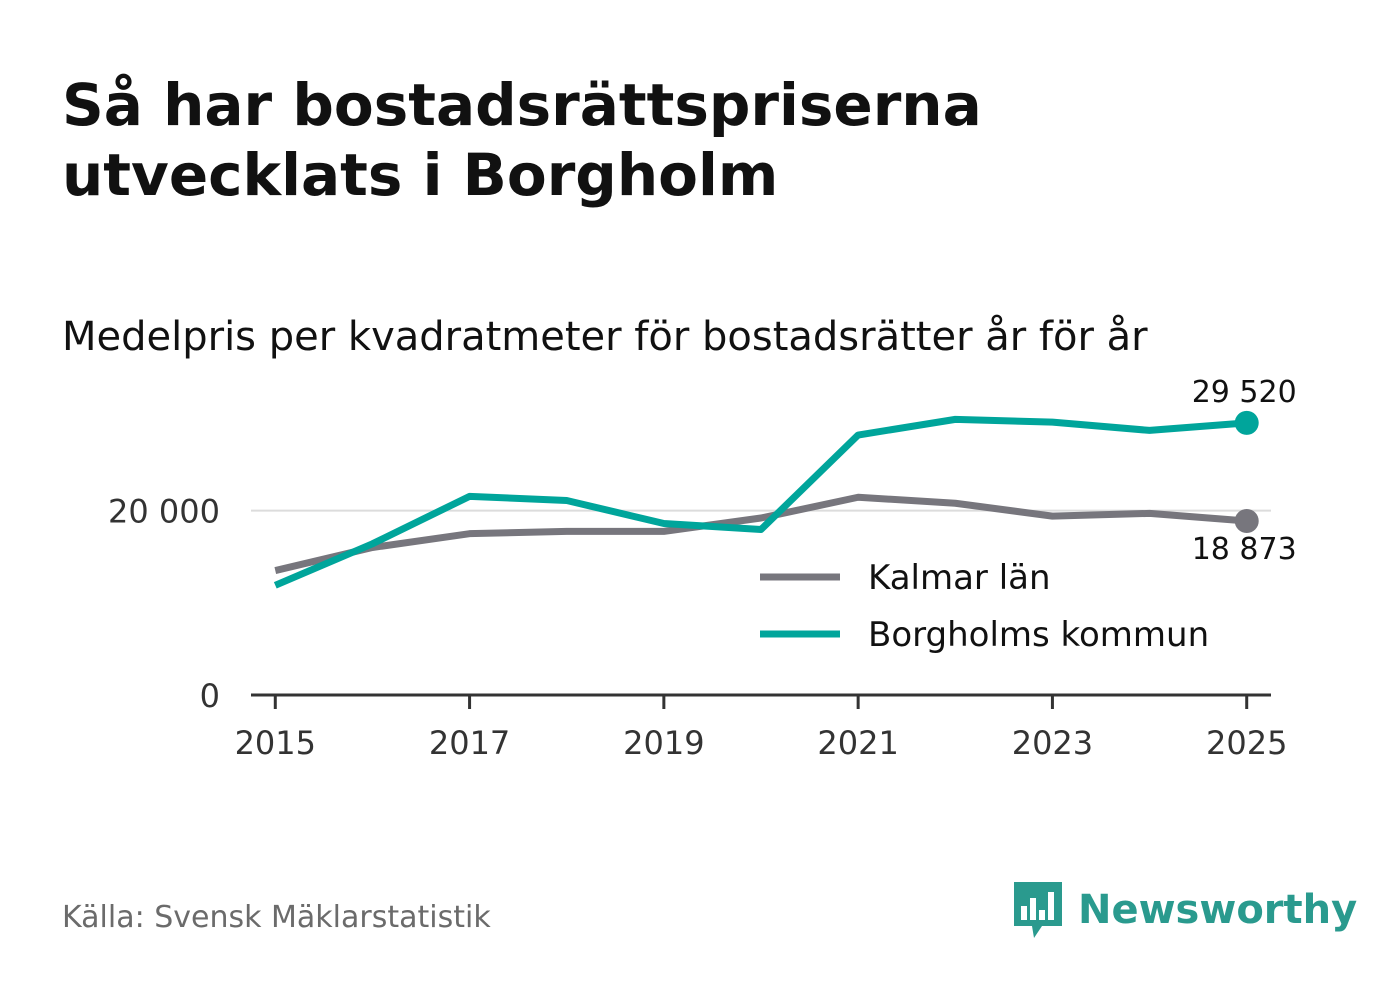  I want to click on x-tick-label: 2015, so click(275, 743).